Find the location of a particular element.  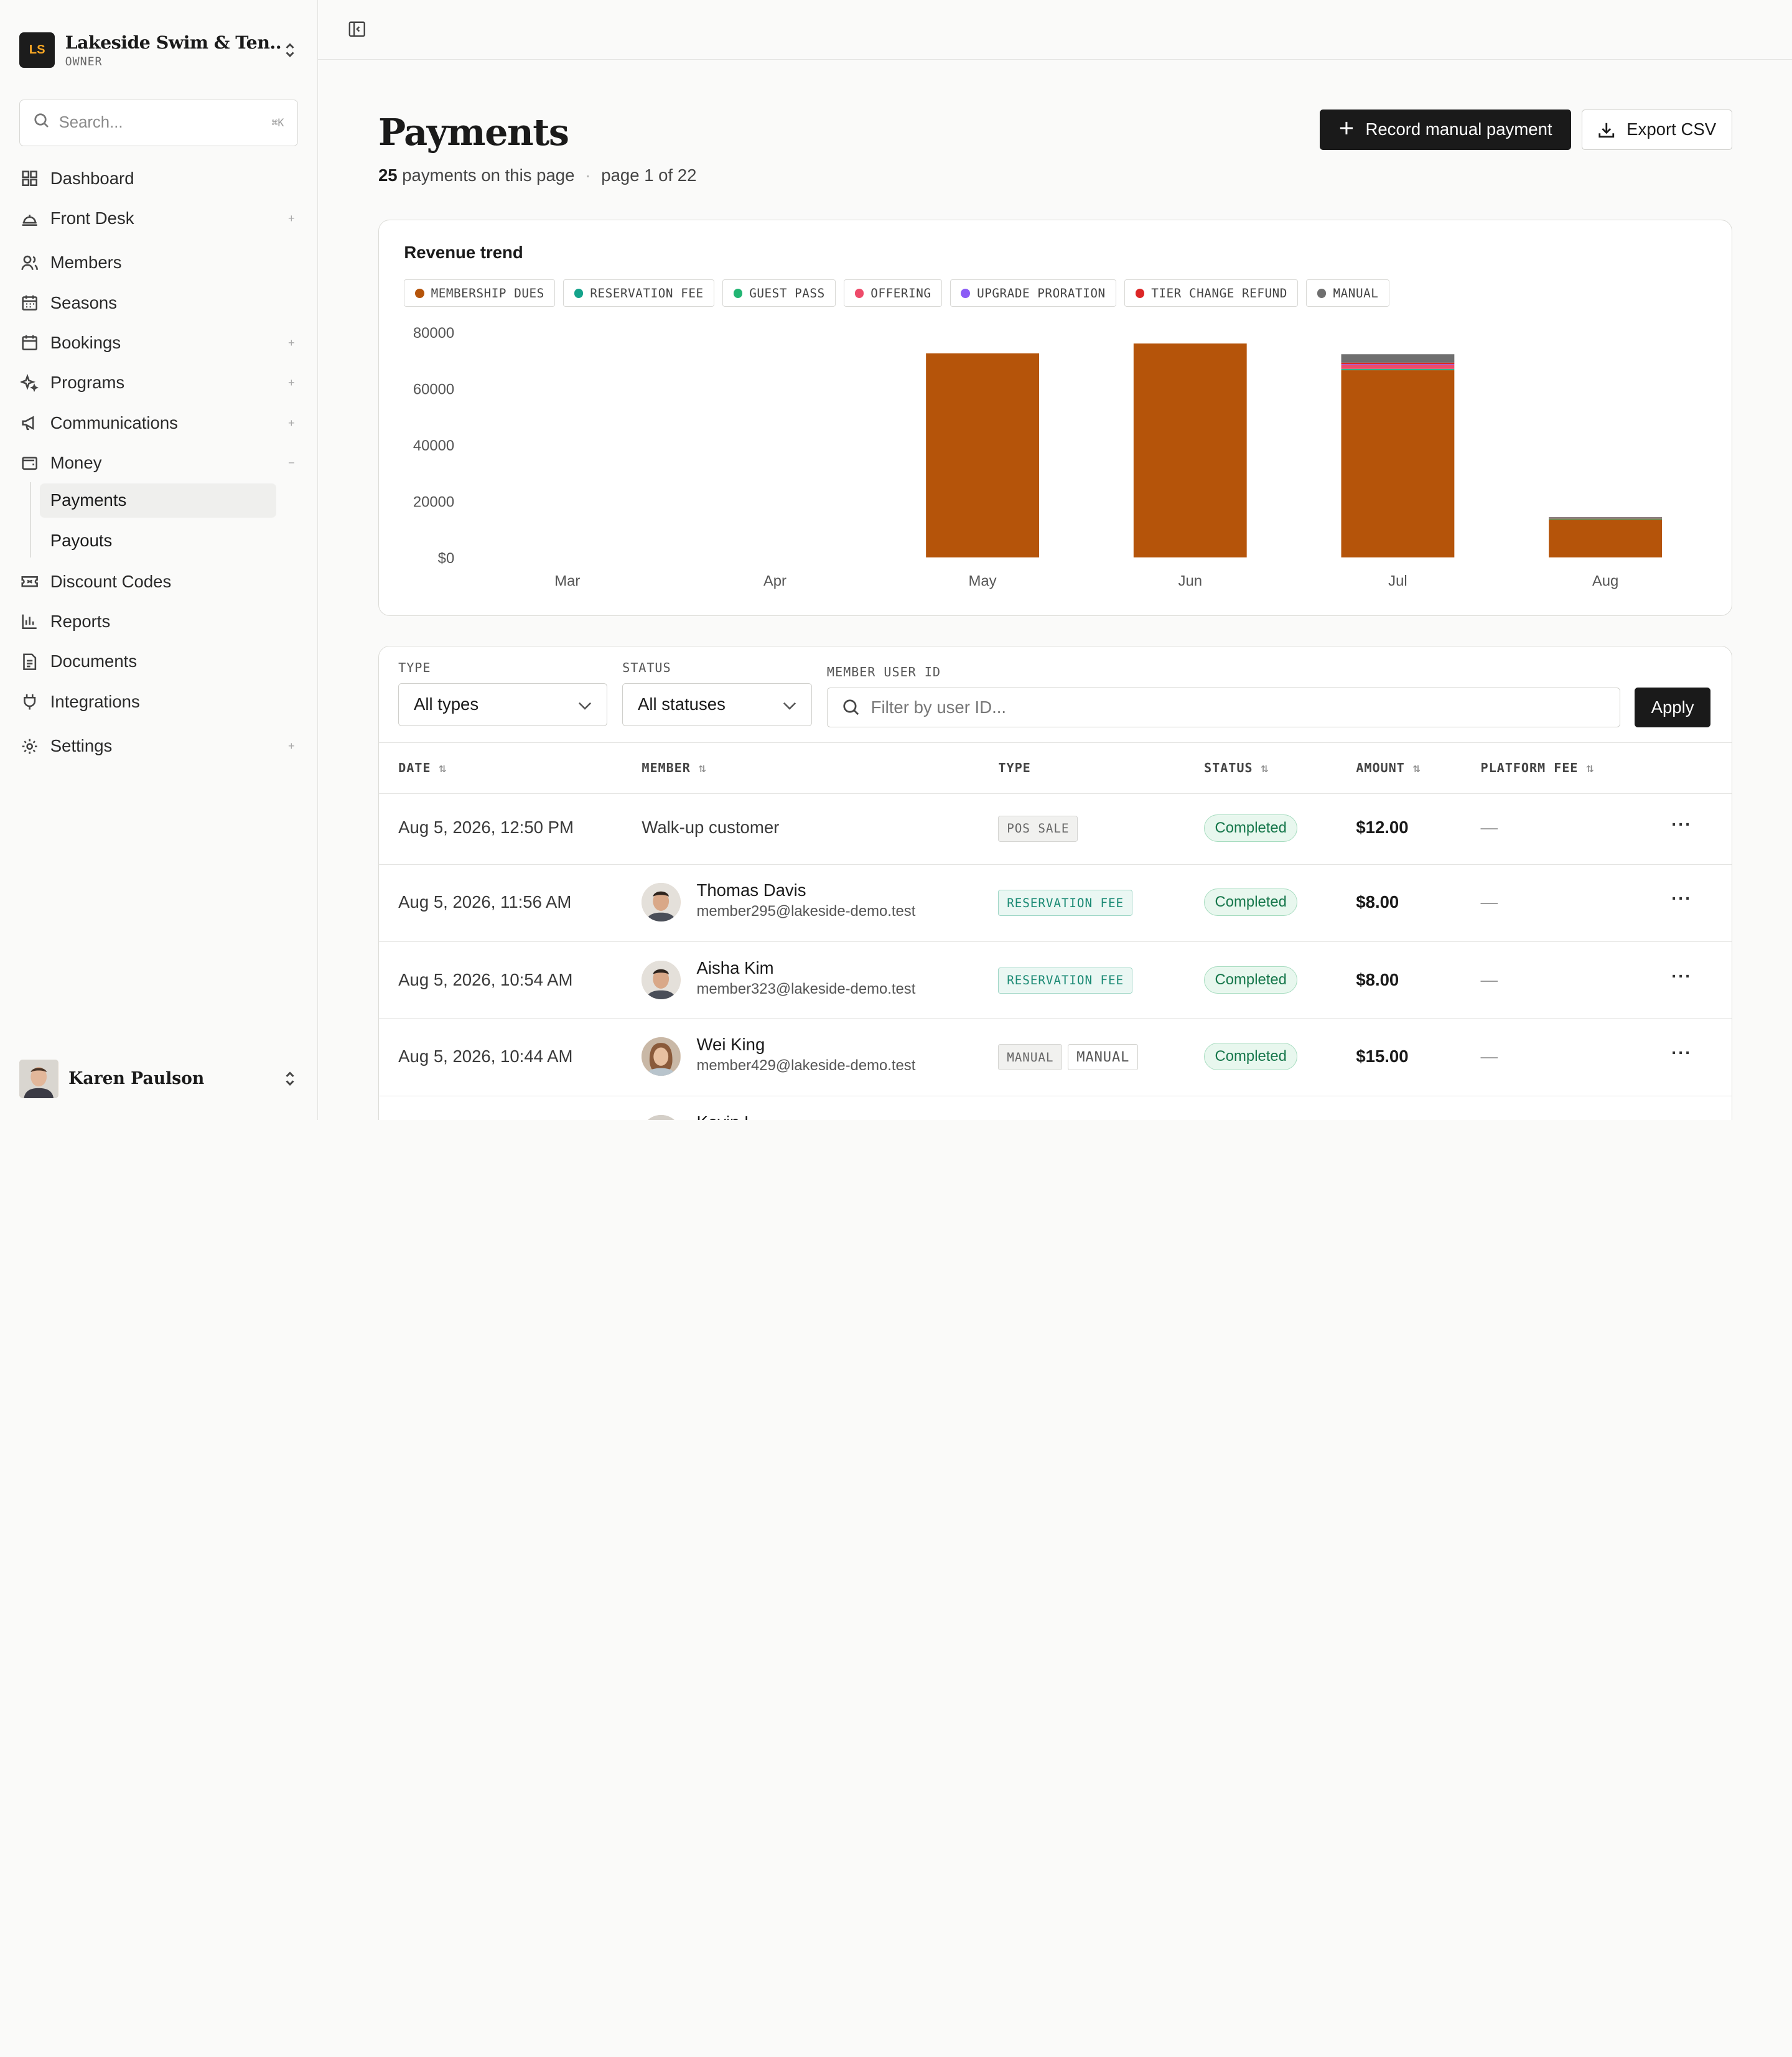

column-header-status: STATUS ⇅ is located at coordinates (1236, 767).